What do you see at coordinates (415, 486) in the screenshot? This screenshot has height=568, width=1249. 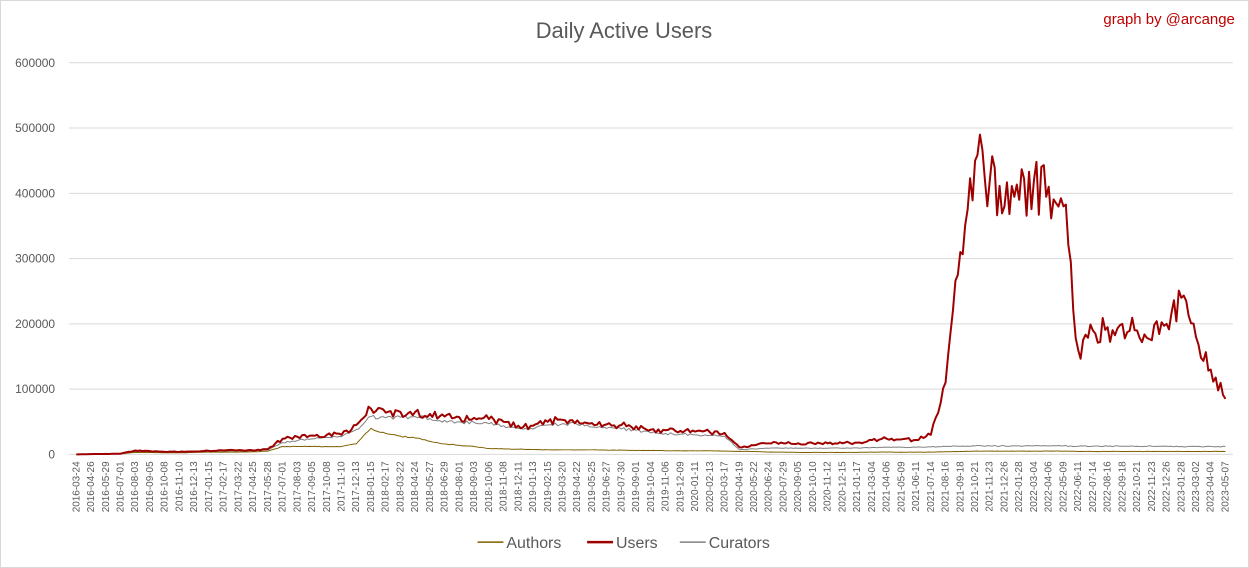 I see `x-tick-label: 2018-04-24` at bounding box center [415, 486].